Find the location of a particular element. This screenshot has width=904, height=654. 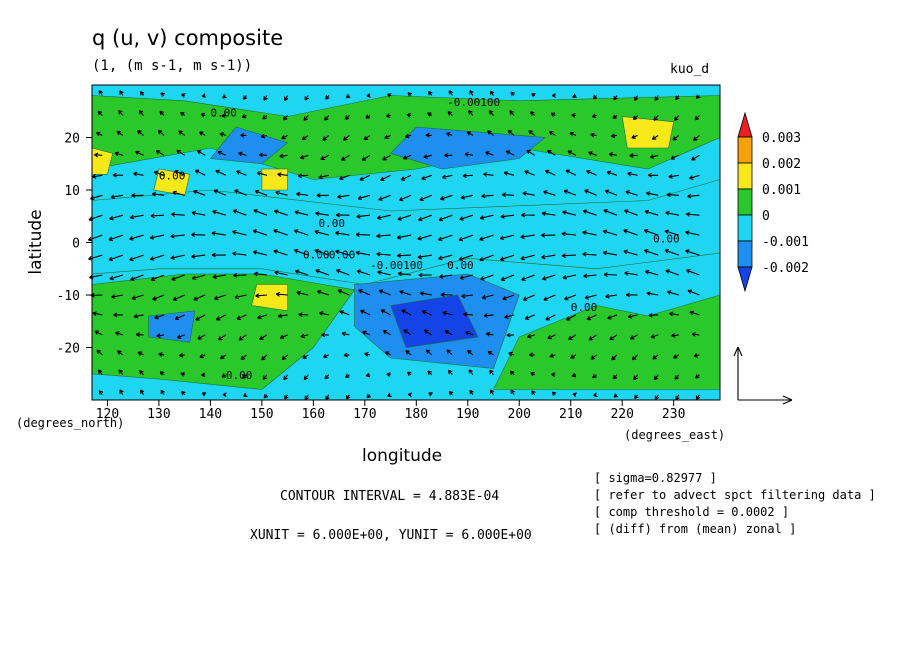

x-axis-label: longitude is located at coordinates (402, 456).